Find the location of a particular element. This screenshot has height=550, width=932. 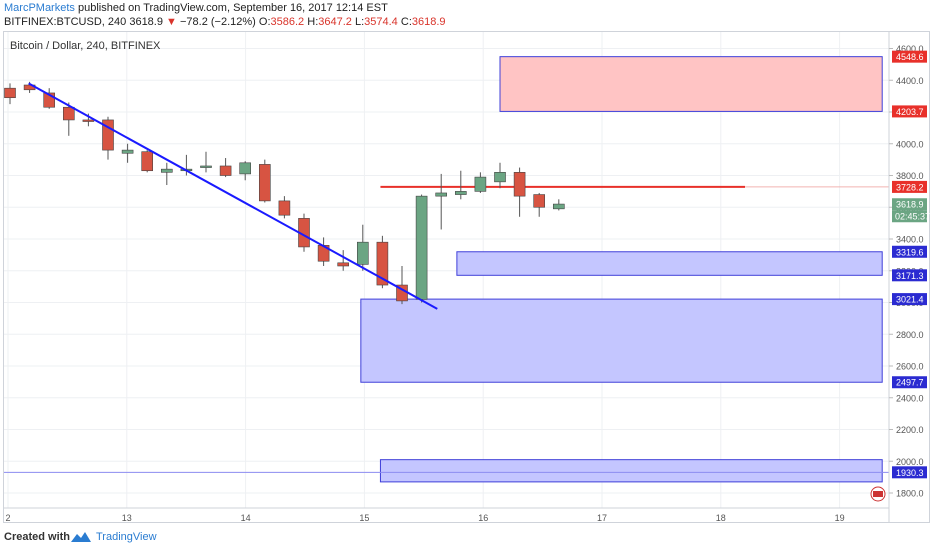

price-label: 2497.7 is located at coordinates (910, 383).